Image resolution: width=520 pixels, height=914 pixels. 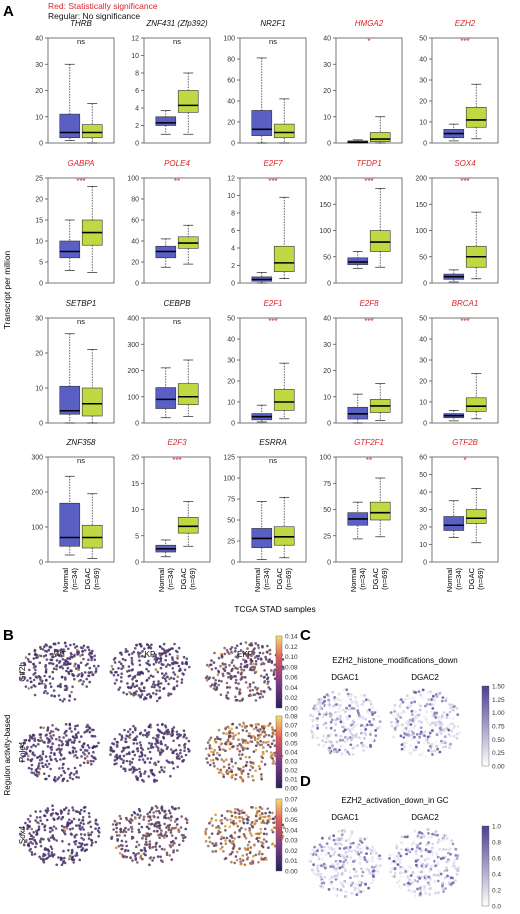 I want to click on colorbar-tick-label: 0.02, so click(x=291, y=851).